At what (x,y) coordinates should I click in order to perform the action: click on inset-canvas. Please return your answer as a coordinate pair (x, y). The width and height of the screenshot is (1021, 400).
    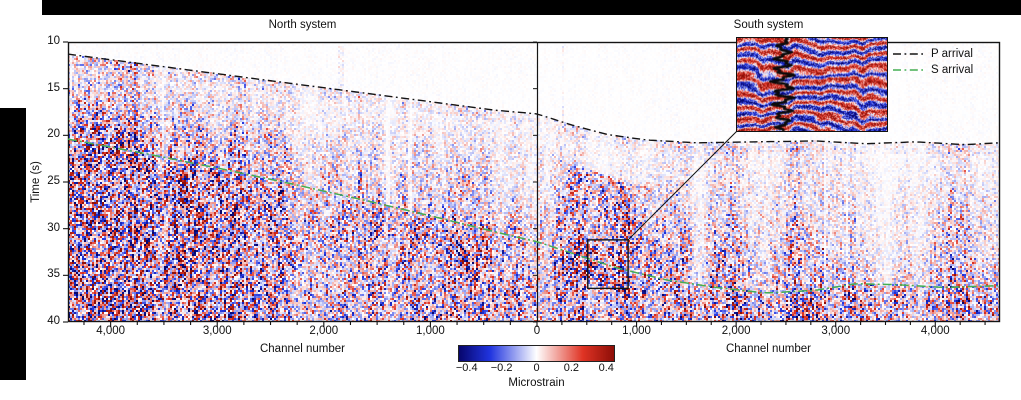
    Looking at the image, I should click on (812, 84).